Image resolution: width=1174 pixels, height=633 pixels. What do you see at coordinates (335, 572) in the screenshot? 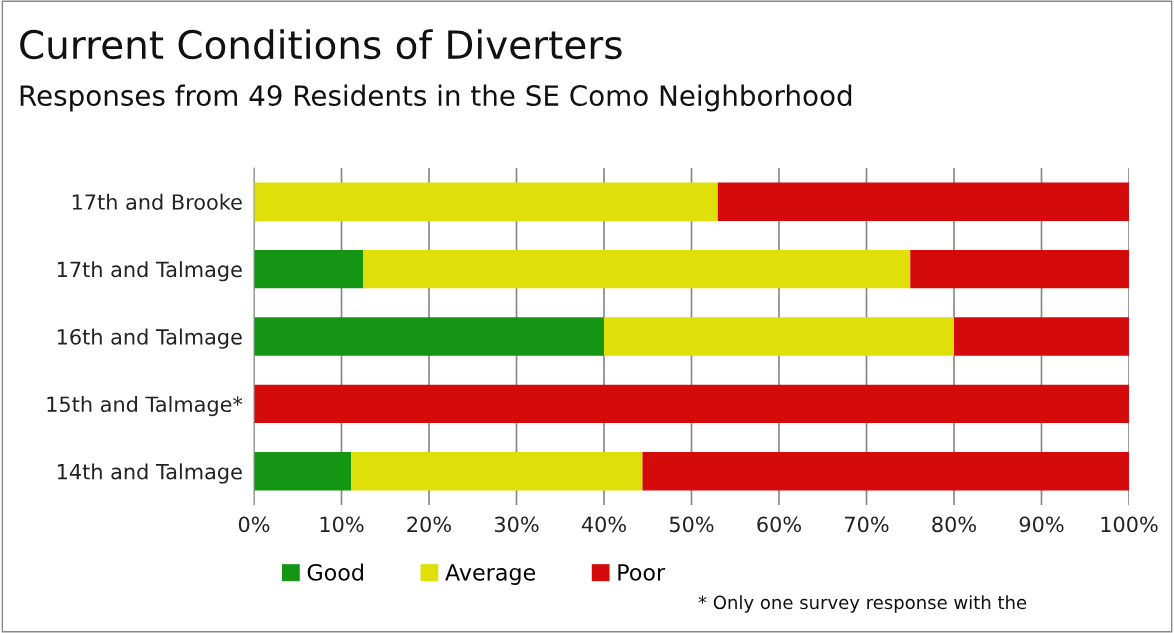
I see `legend-label: Good` at bounding box center [335, 572].